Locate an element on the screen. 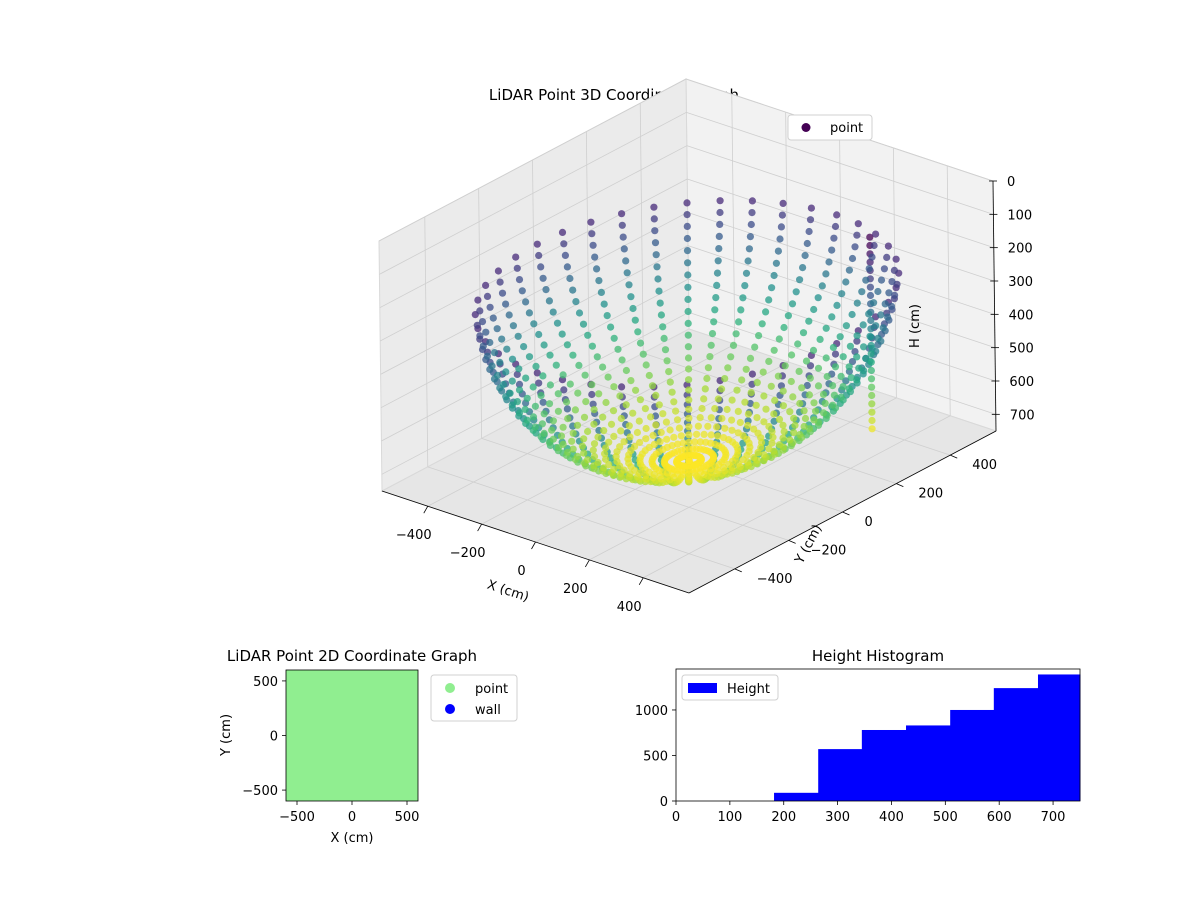  chart-2d-legend: point wall is located at coordinates (474, 698).